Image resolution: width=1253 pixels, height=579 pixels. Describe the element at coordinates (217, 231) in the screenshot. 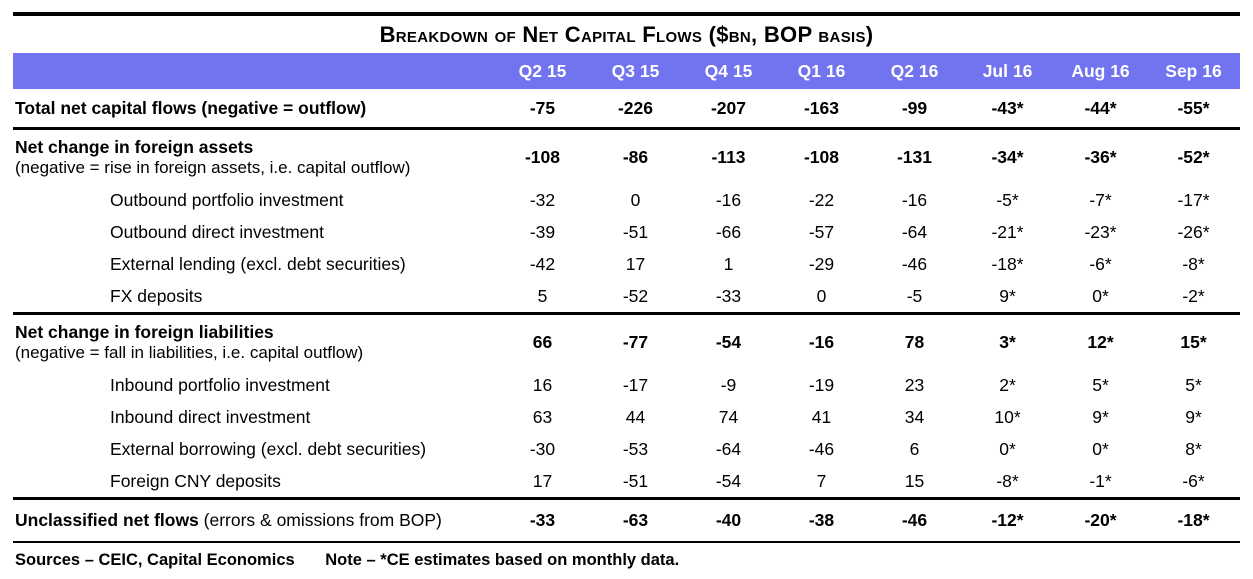

I see `row-label: Outbound direct investment` at that location.